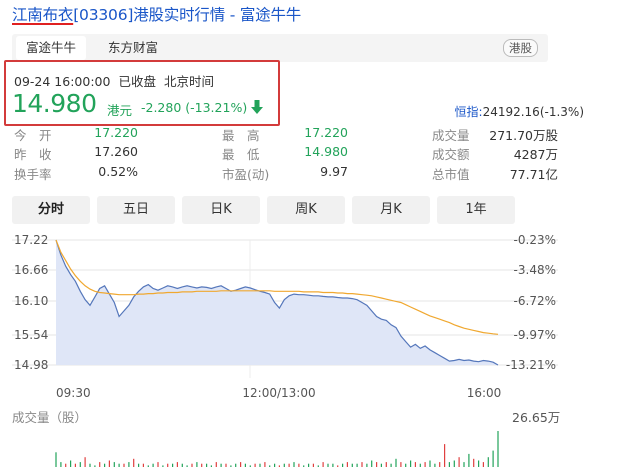 This screenshot has width=640, height=467. Describe the element at coordinates (484, 393) in the screenshot. I see `x-tick-2: 16:00` at that location.